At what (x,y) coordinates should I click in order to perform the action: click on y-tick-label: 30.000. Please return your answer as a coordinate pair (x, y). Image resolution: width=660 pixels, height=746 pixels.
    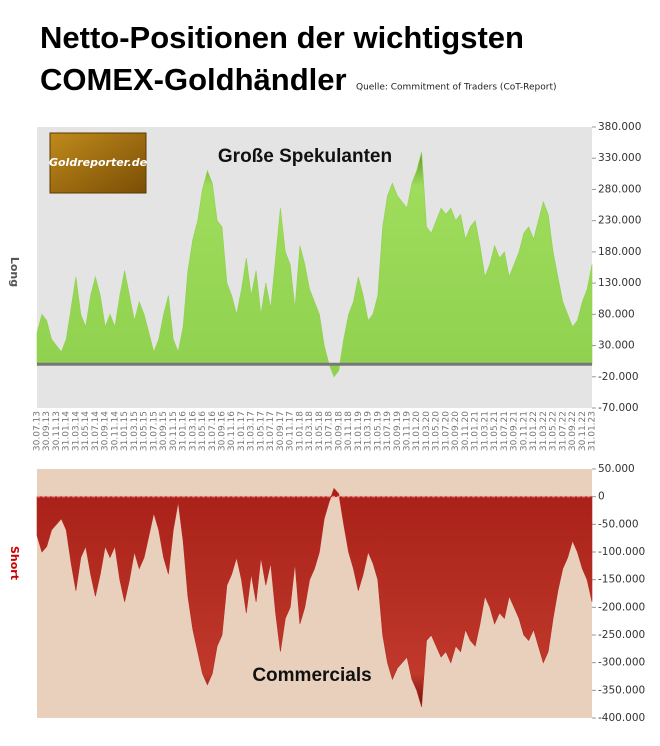
    Looking at the image, I should click on (616, 346).